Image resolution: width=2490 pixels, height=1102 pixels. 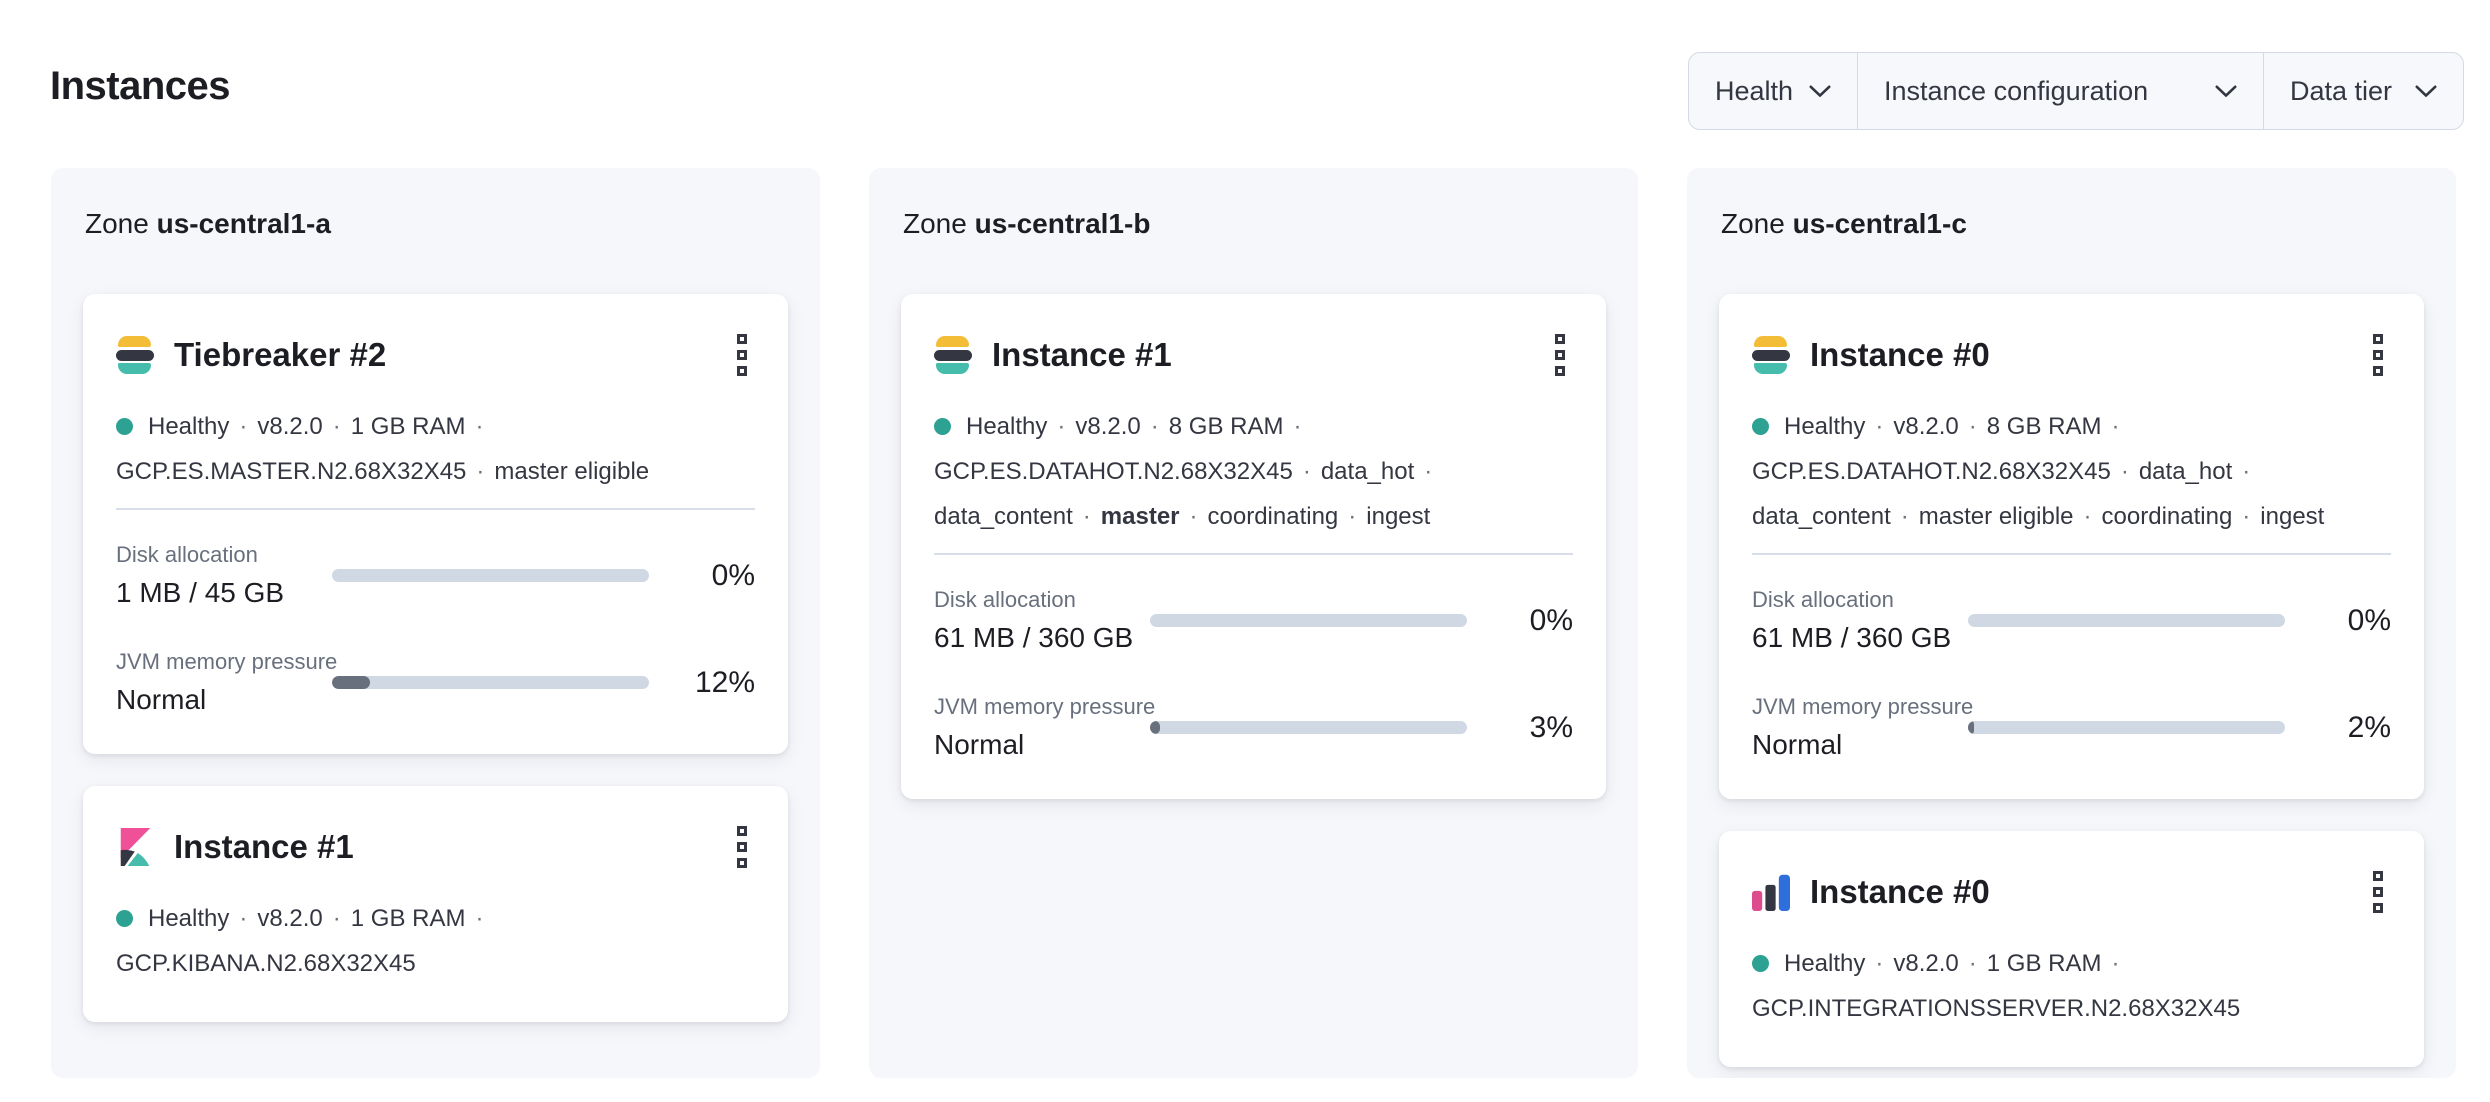 What do you see at coordinates (1551, 620) in the screenshot?
I see `metric-percent: 0%` at bounding box center [1551, 620].